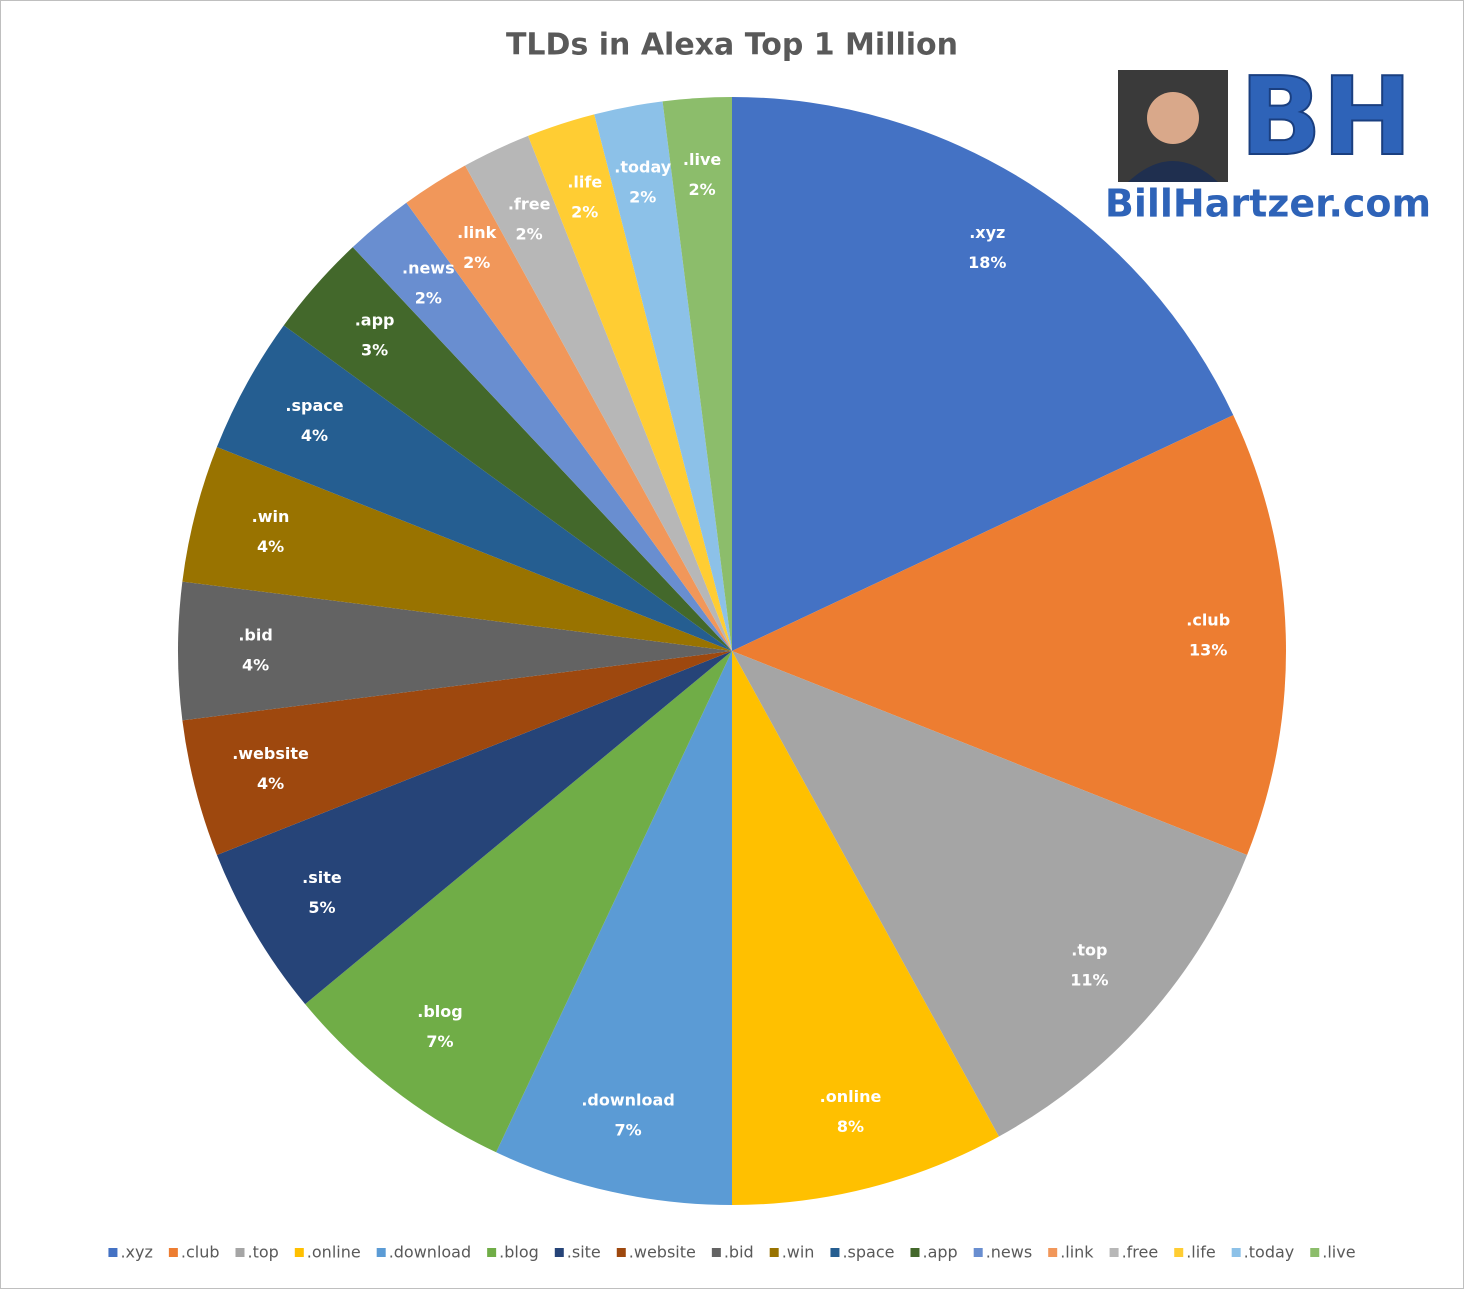  Describe the element at coordinates (850, 1126) in the screenshot. I see `slice-value-label: 8%` at that location.